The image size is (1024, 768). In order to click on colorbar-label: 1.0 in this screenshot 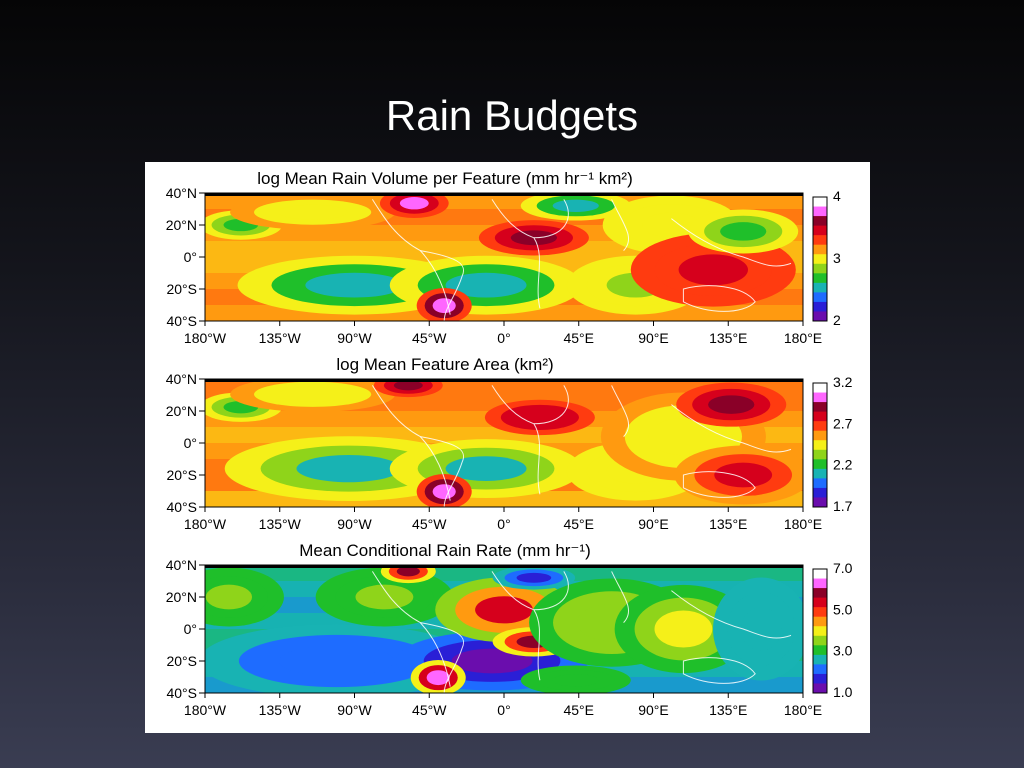, I will do `click(843, 692)`.